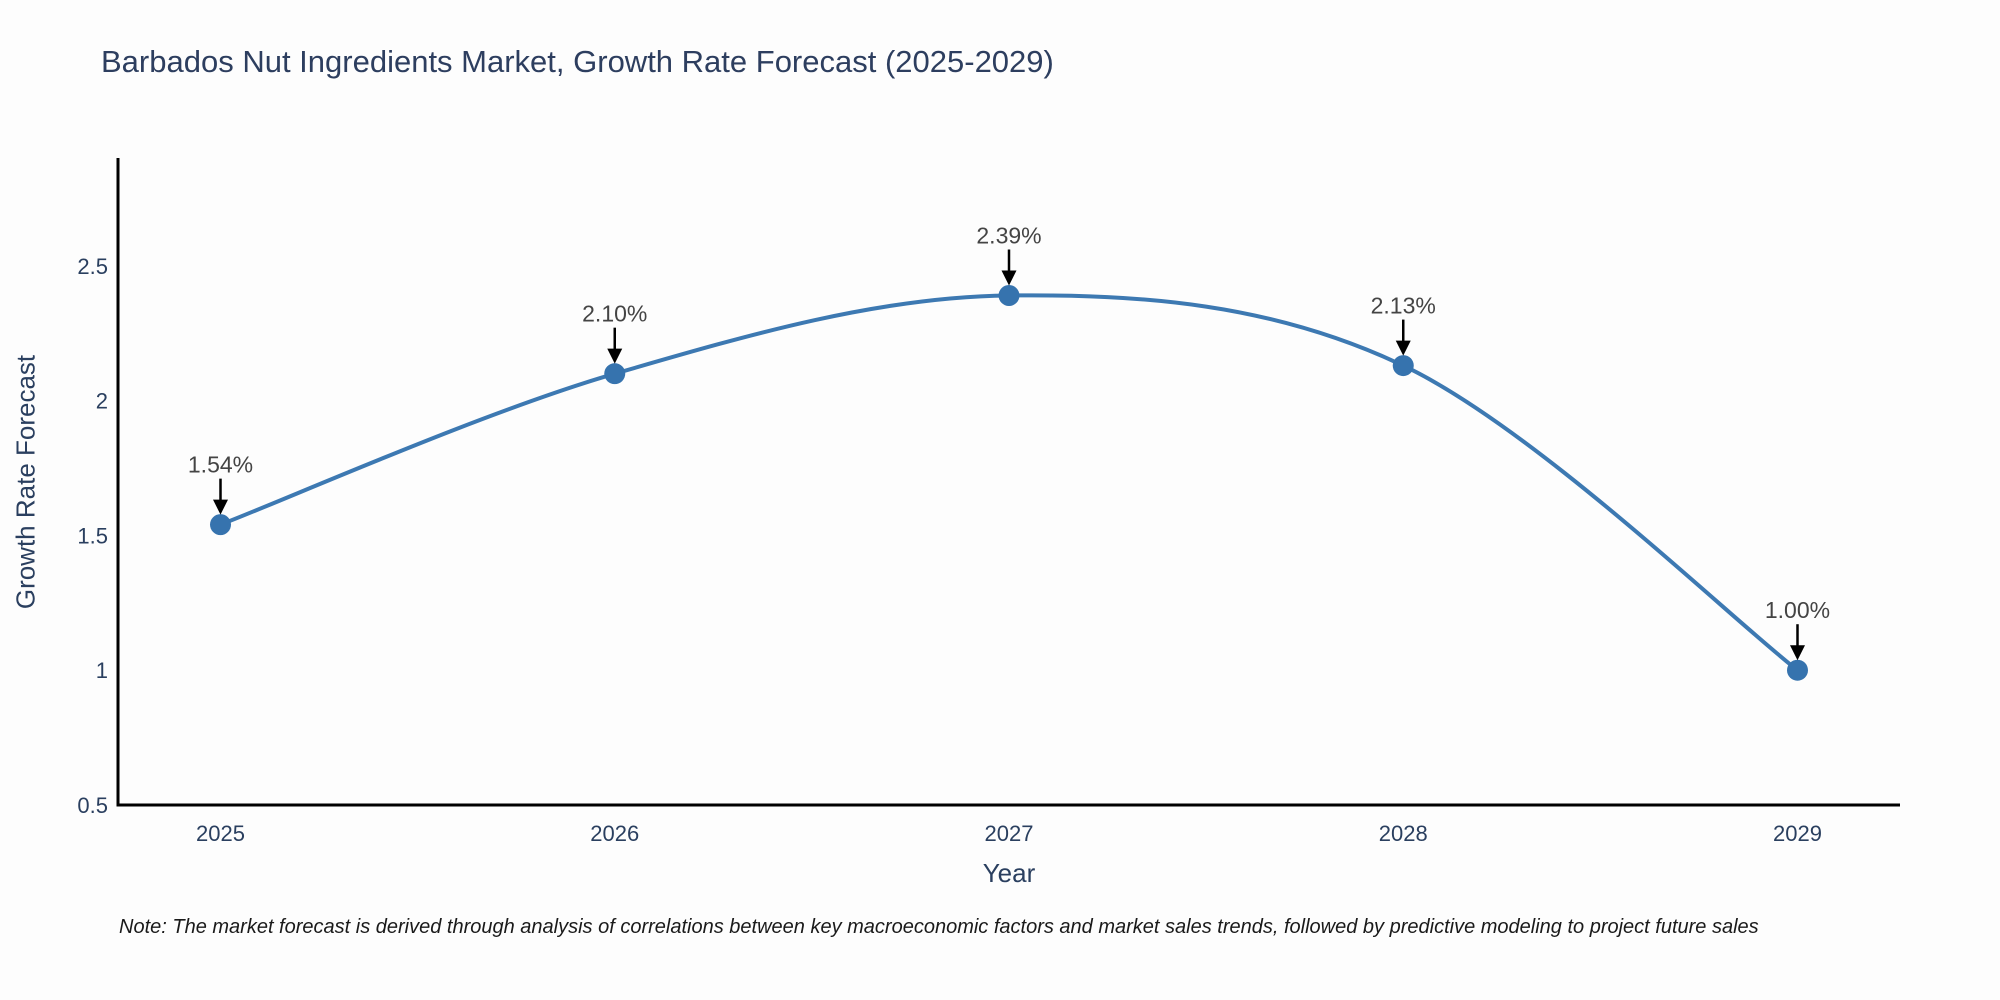 This screenshot has height=1000, width=2000. What do you see at coordinates (92, 535) in the screenshot?
I see `y-tick-label: 1.5` at bounding box center [92, 535].